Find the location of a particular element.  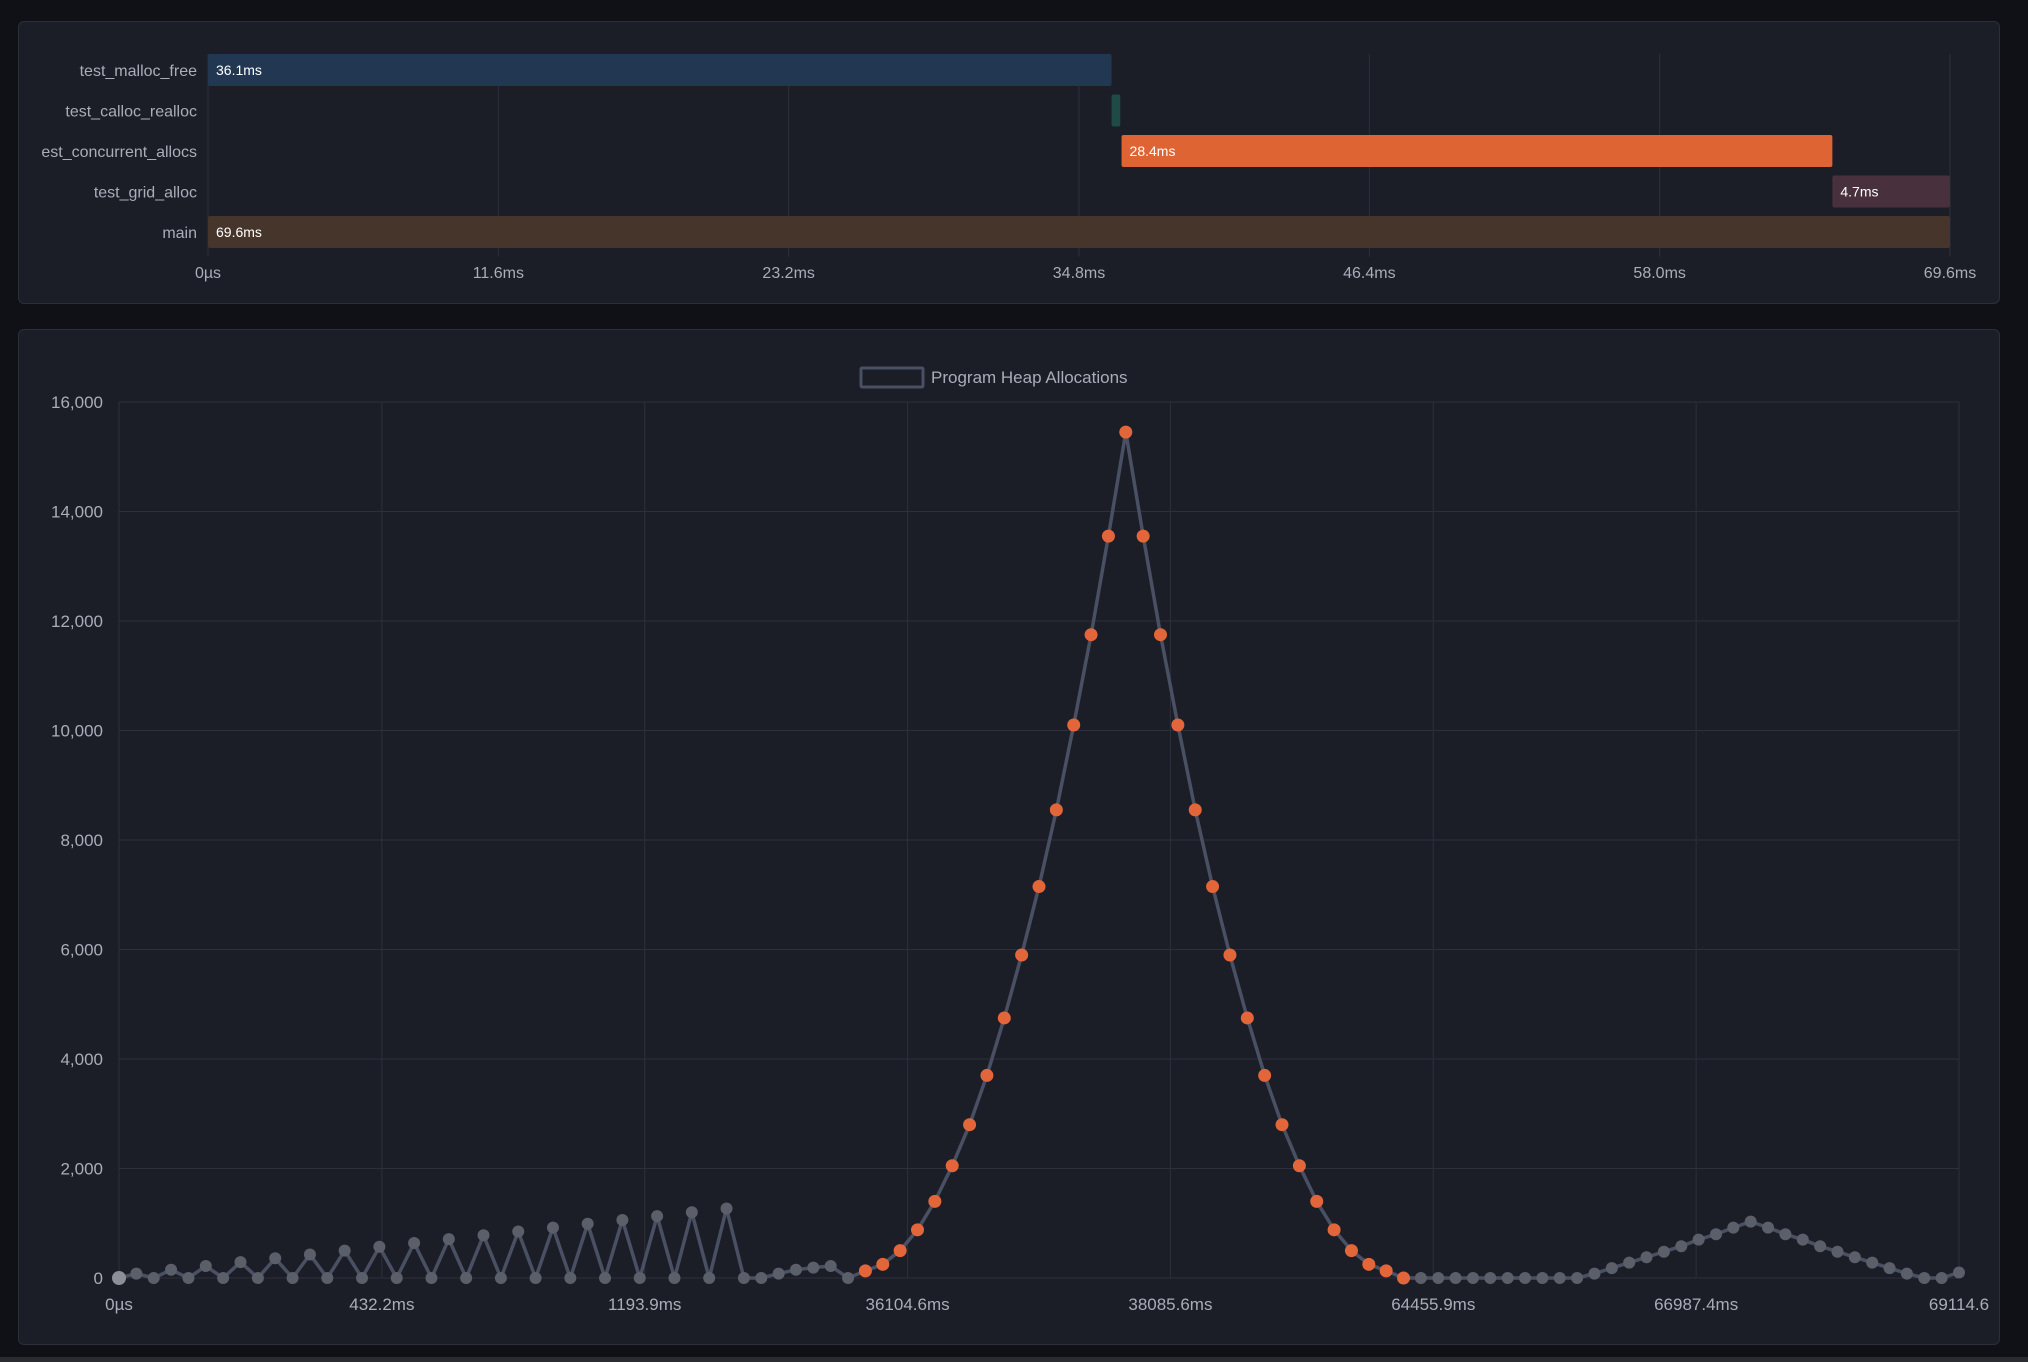

timeline-bar-duration: 4.7ms is located at coordinates (1859, 192).